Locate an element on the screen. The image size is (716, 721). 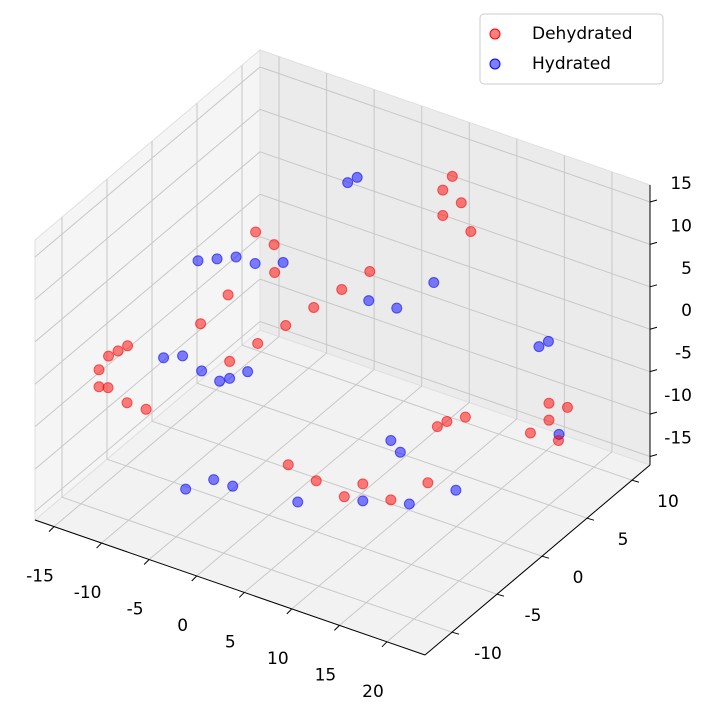
x-axis is located at coordinates (230, 587).